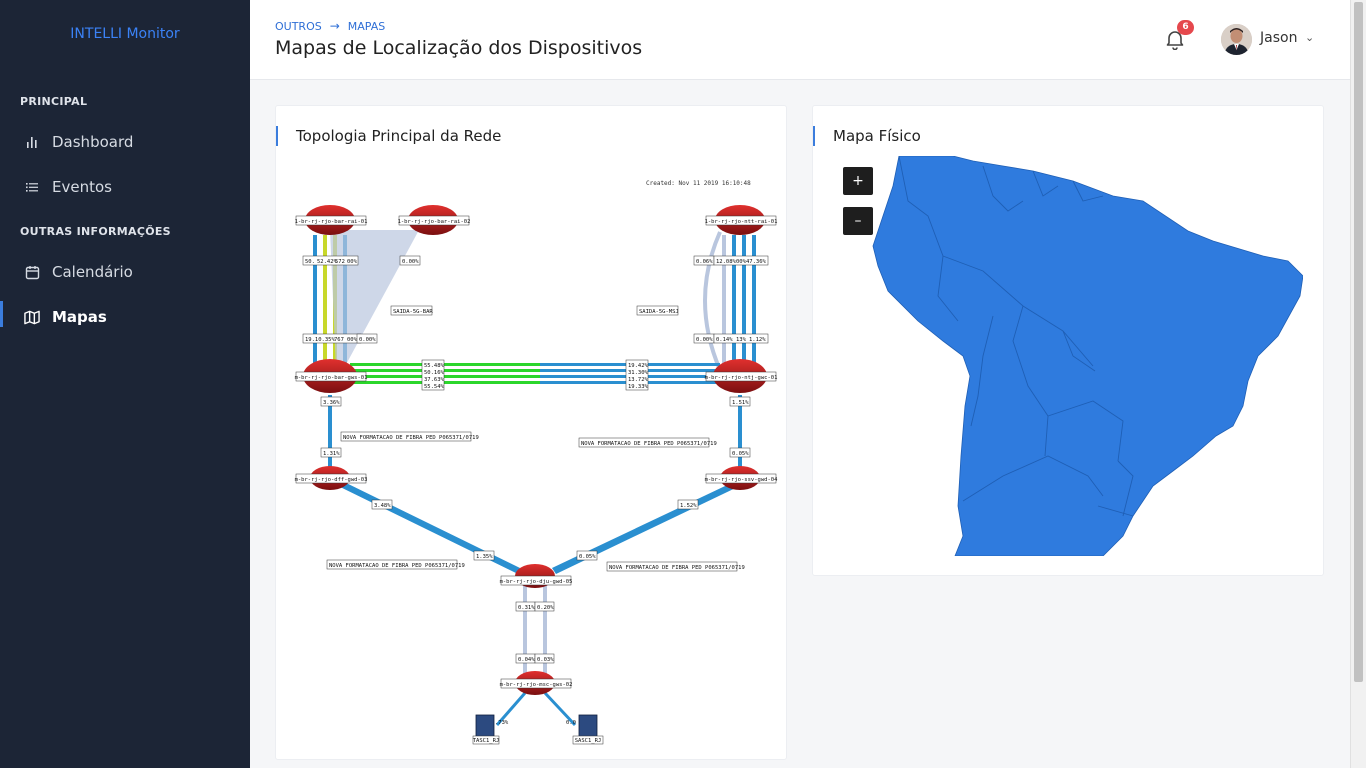 The width and height of the screenshot is (1366, 768). I want to click on router-node: 1-br-rj-rjo-ntt-rai-01, so click(741, 220).